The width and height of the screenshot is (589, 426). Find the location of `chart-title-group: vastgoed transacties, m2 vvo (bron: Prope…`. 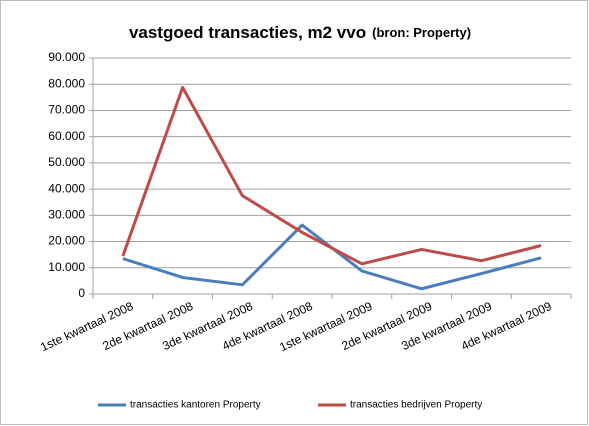

chart-title-group: vastgoed transacties, m2 vvo (bron: Prope… is located at coordinates (300, 32).